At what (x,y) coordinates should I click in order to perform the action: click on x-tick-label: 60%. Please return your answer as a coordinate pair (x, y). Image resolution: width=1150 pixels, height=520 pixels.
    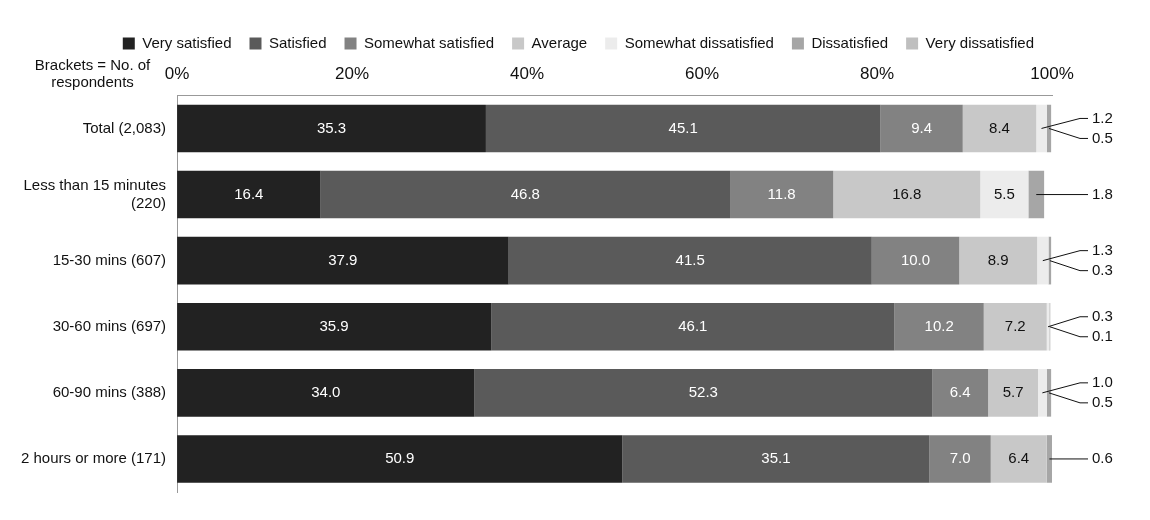
    Looking at the image, I should click on (702, 73).